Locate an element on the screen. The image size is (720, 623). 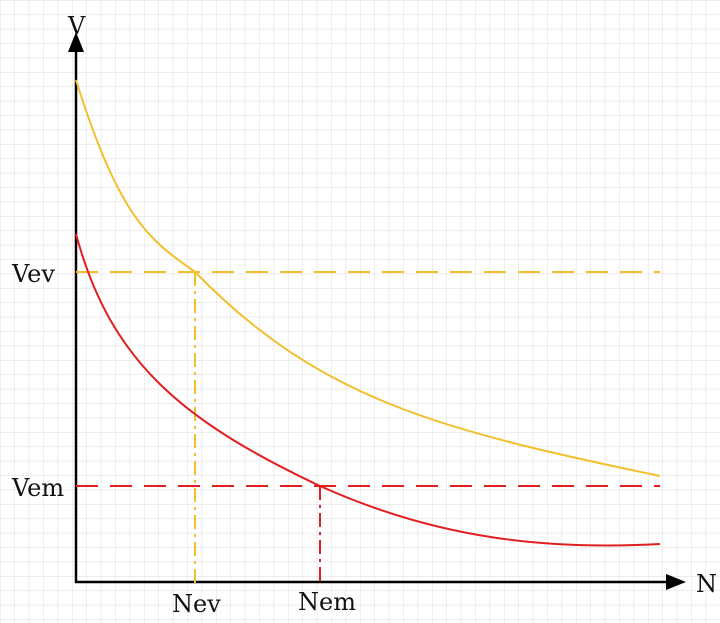
x-axis-arrowhead is located at coordinates (676, 582).